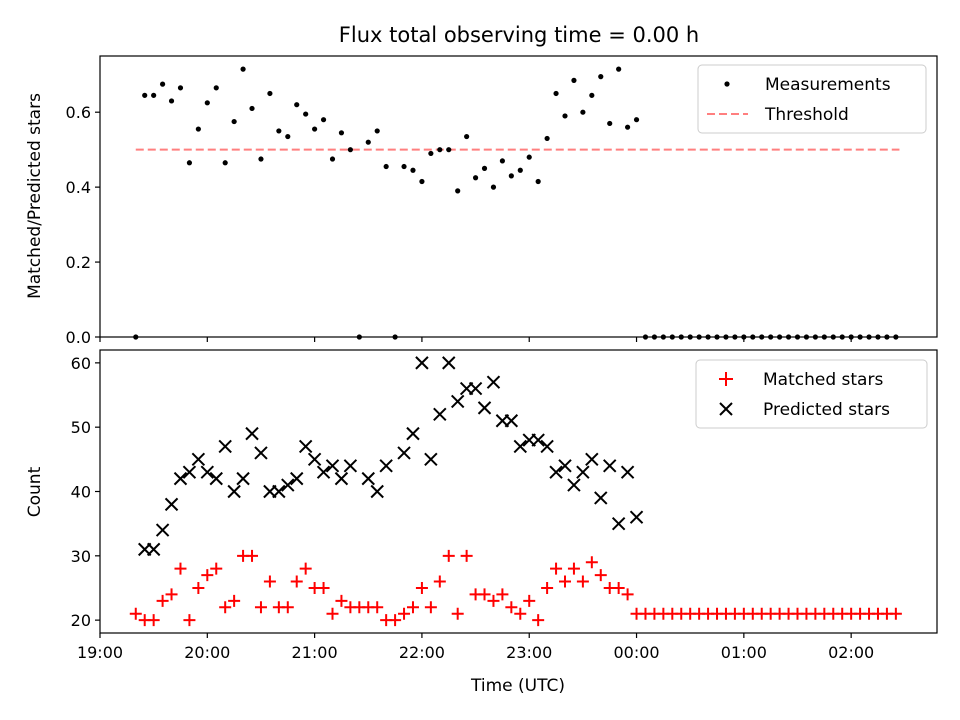  Describe the element at coordinates (81, 427) in the screenshot. I see `bottom-y-tick-label-3: 50` at that location.